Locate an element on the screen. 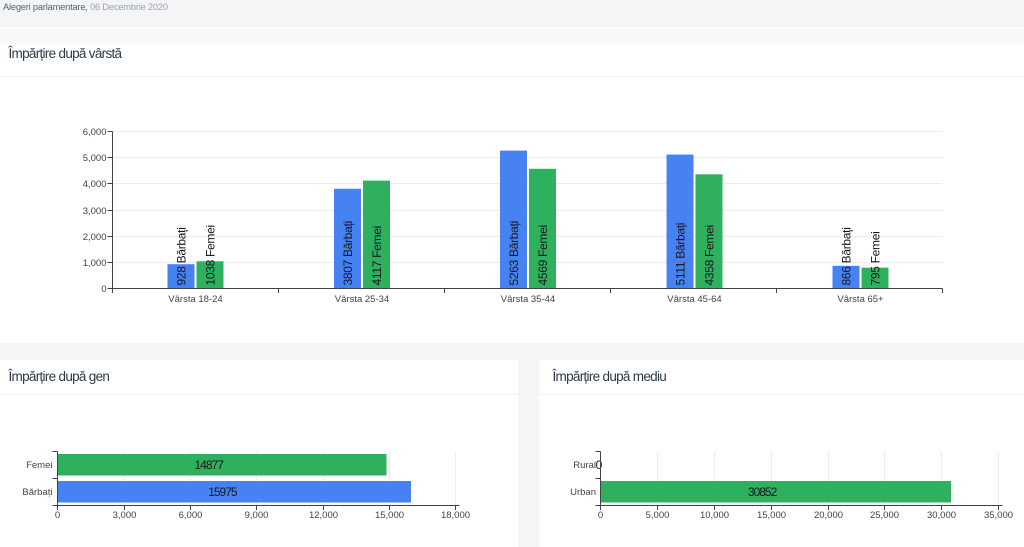  svg-text: 2,000 is located at coordinates (95, 237).